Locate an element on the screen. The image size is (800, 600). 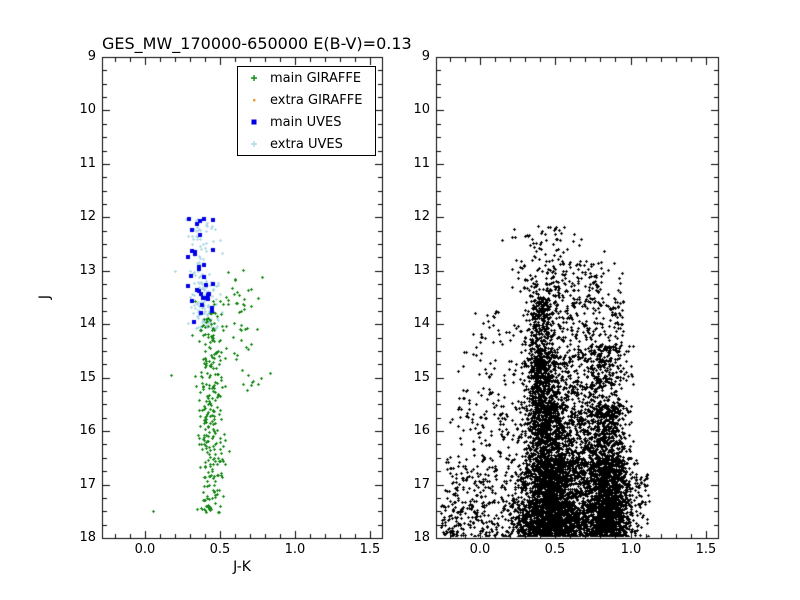
x-axis-label: J-K is located at coordinates (242, 567).